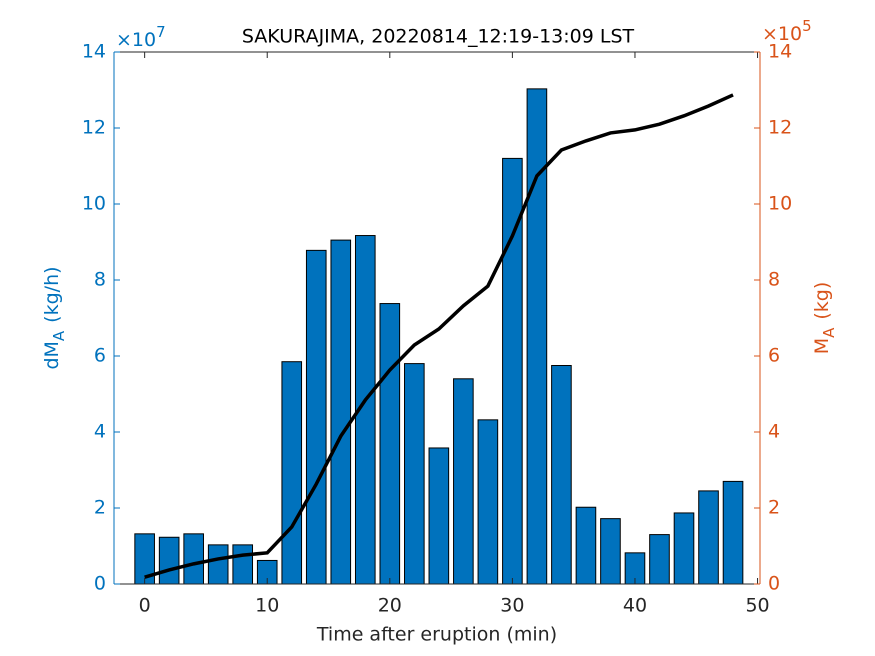 The width and height of the screenshot is (875, 656). What do you see at coordinates (822, 346) in the screenshot?
I see `label-main: M` at bounding box center [822, 346].